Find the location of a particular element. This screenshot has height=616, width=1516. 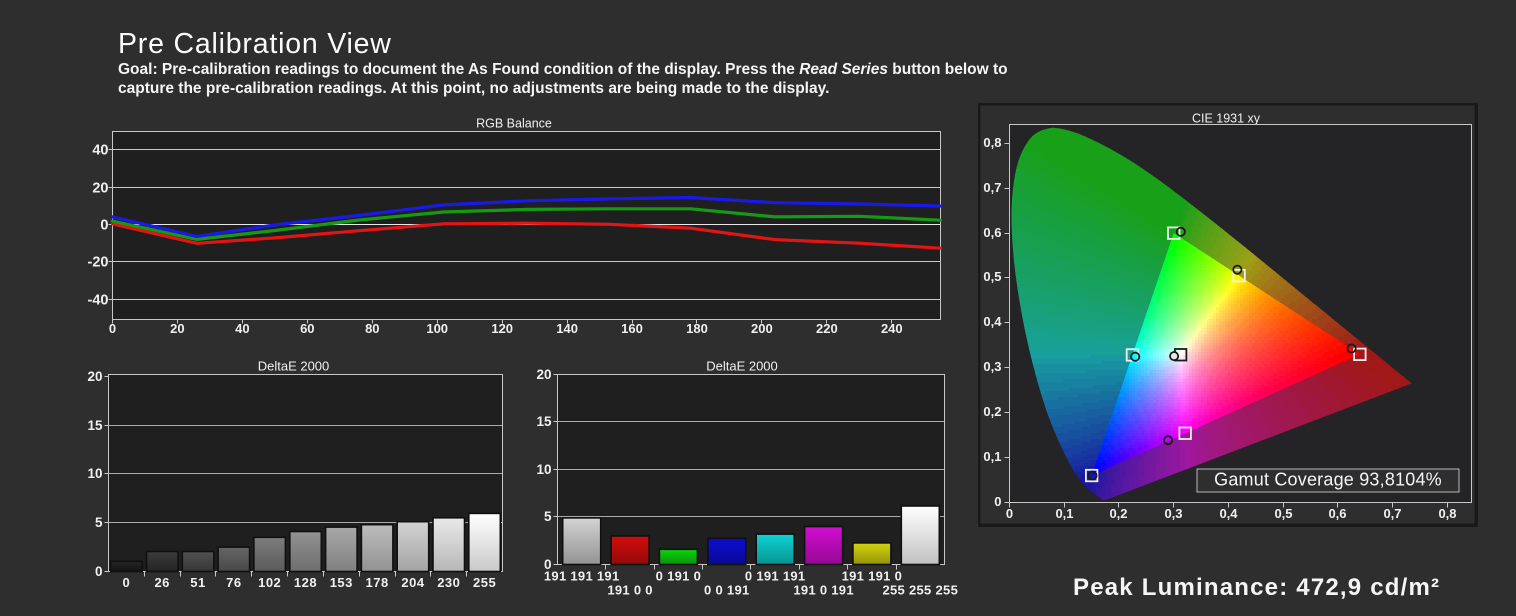

svg-text: 153 is located at coordinates (341, 582).